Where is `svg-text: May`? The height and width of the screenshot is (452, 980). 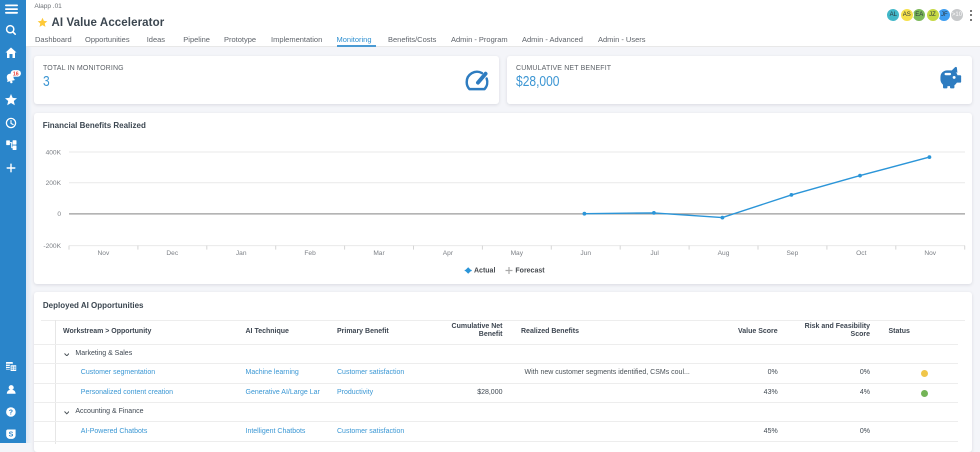
svg-text: May is located at coordinates (517, 253).